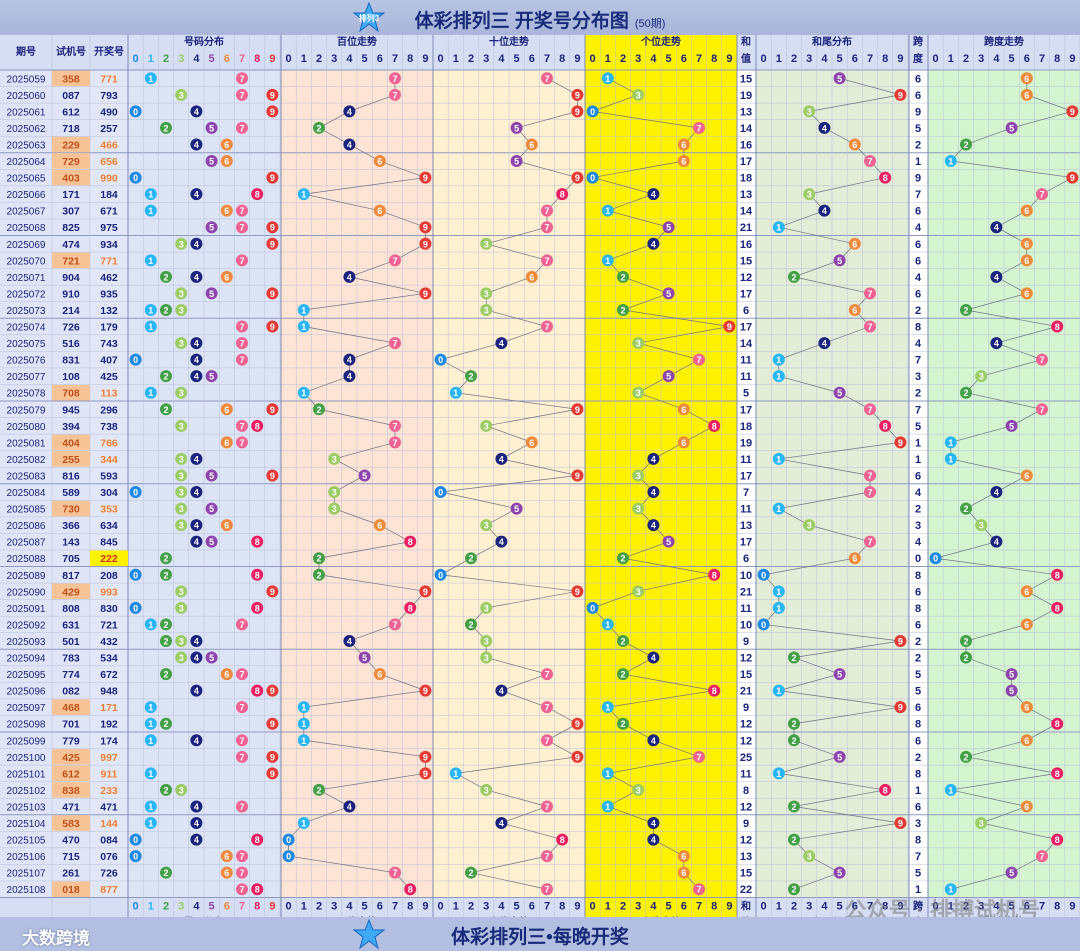 The height and width of the screenshot is (951, 1080). What do you see at coordinates (746, 758) in the screenshot?
I see `sum-cell: 25` at bounding box center [746, 758].